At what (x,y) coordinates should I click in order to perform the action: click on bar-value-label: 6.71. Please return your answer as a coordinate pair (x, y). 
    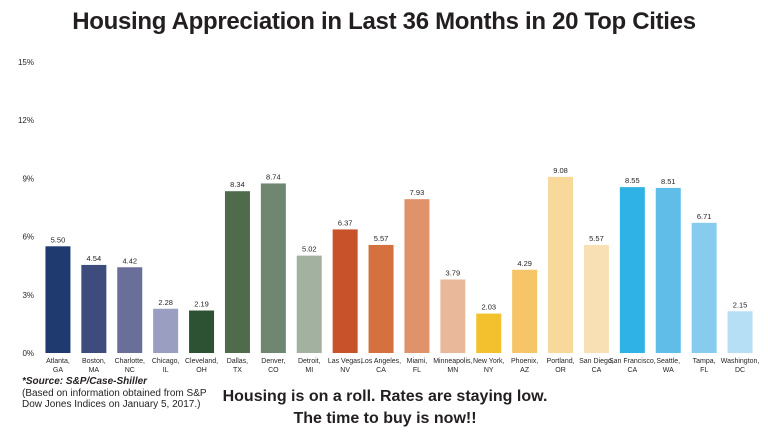
    Looking at the image, I should click on (704, 216).